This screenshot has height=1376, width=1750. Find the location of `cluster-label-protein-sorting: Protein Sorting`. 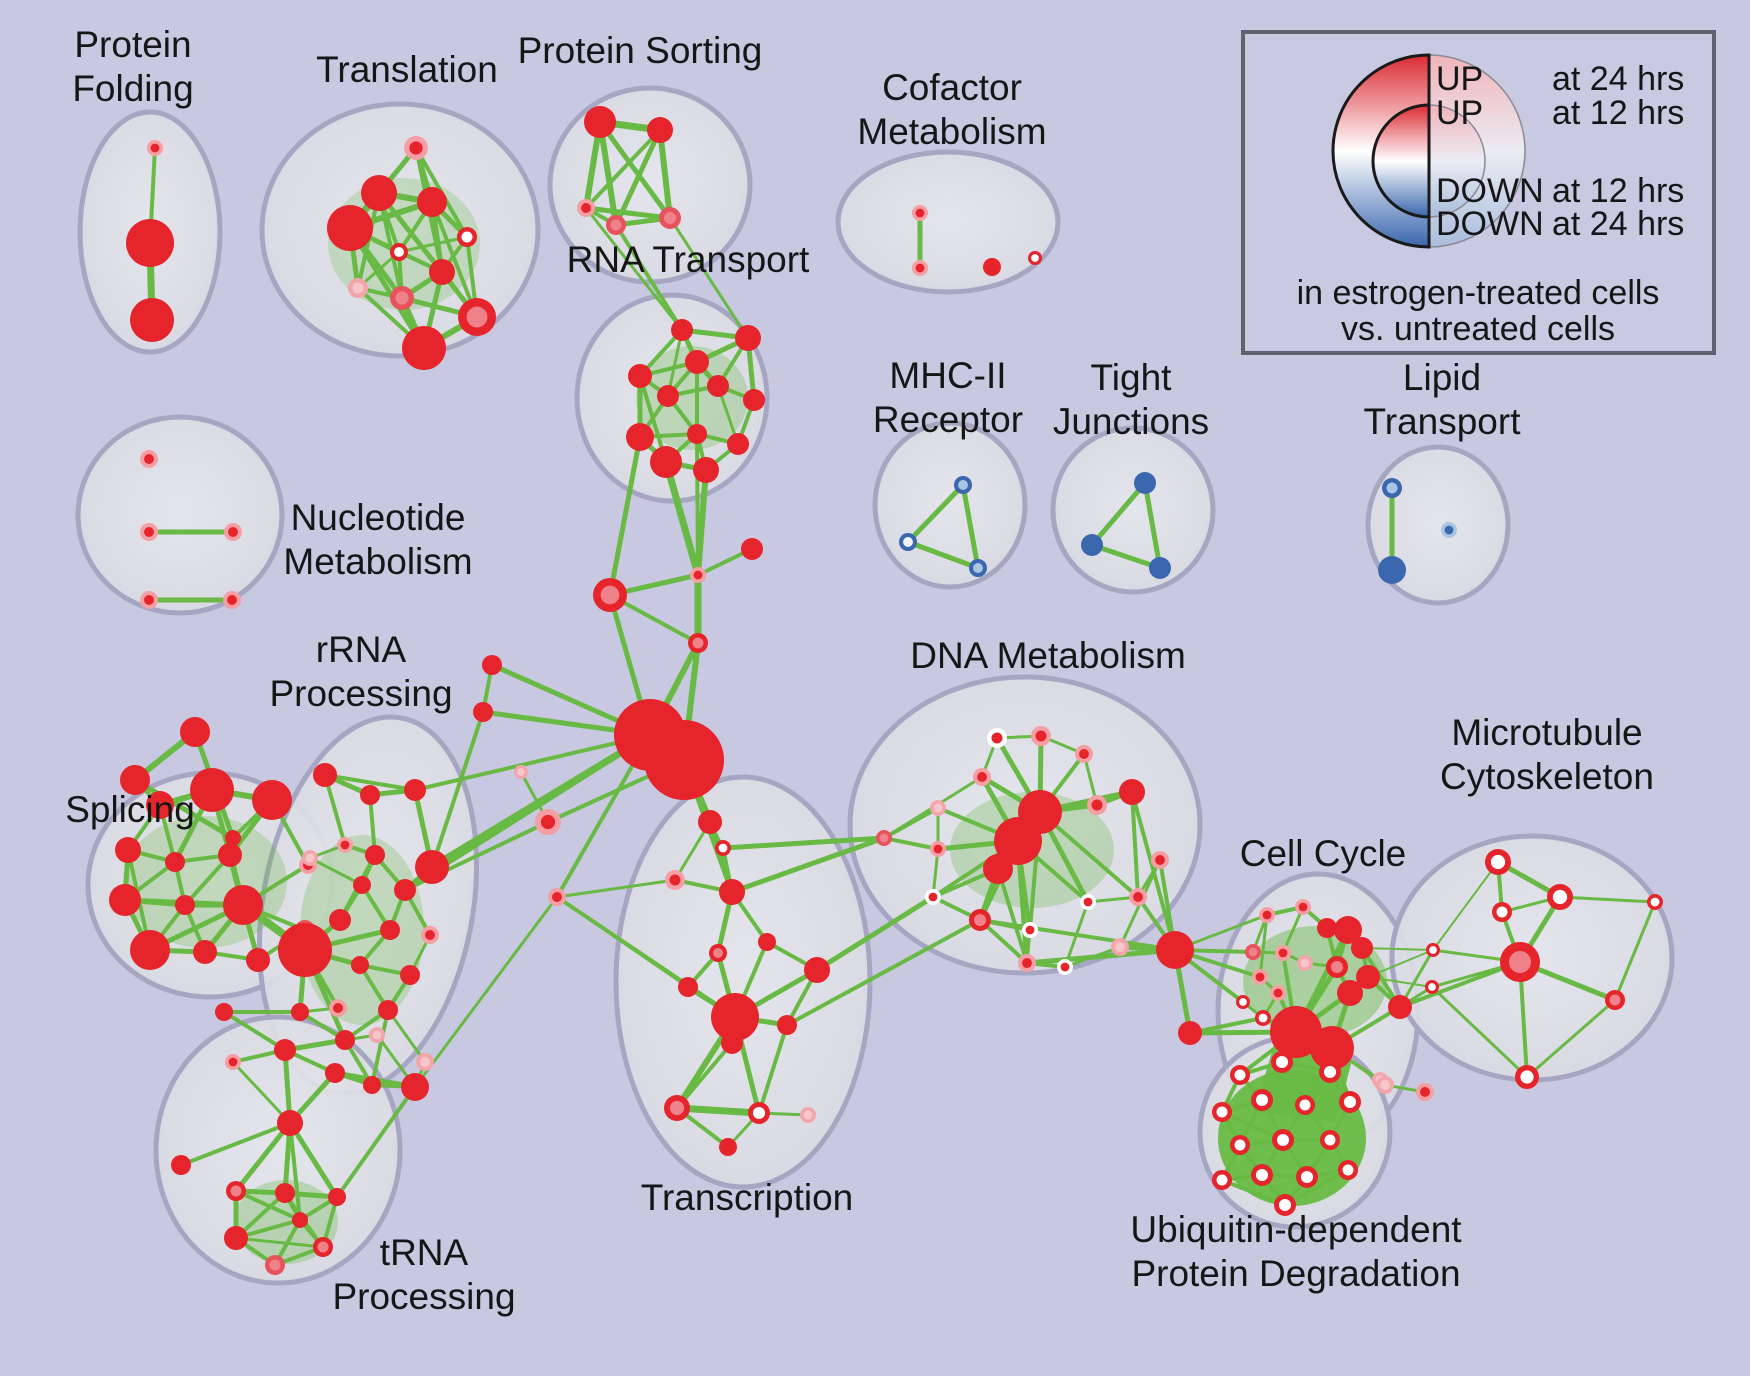

cluster-label-protein-sorting: Protein Sorting is located at coordinates (640, 50).